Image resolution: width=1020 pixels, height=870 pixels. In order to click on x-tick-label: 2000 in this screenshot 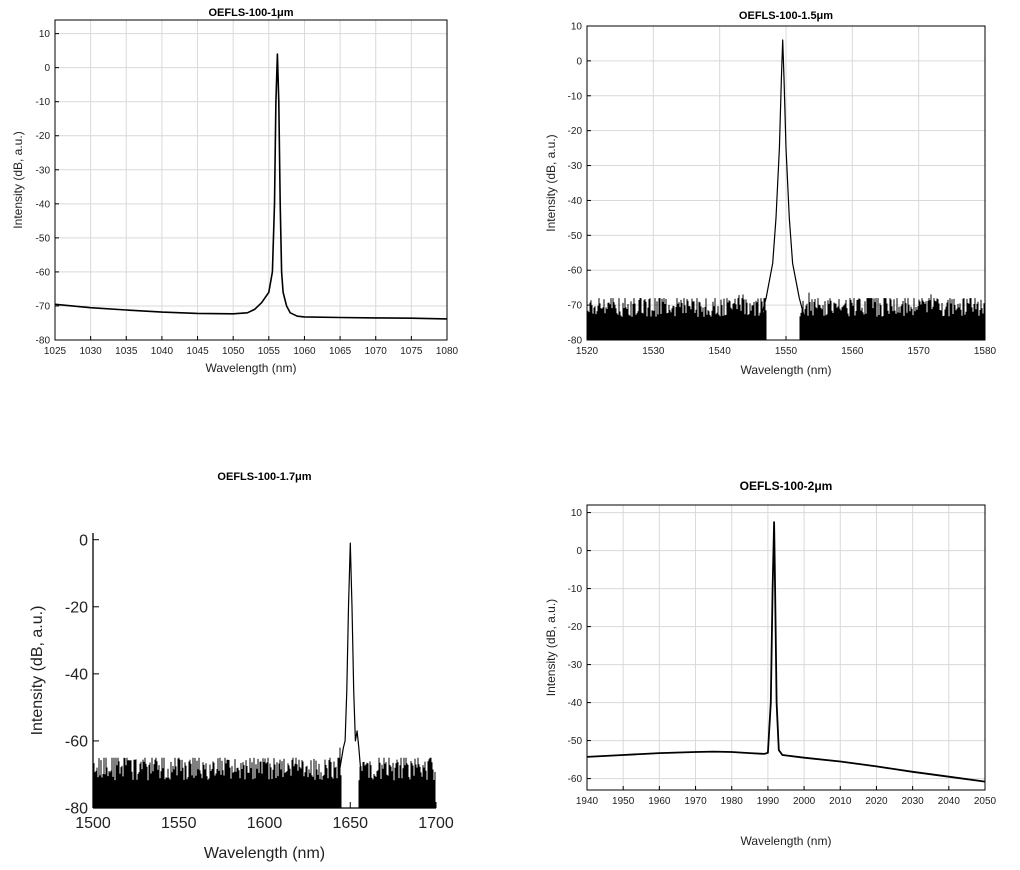, I will do `click(804, 801)`.